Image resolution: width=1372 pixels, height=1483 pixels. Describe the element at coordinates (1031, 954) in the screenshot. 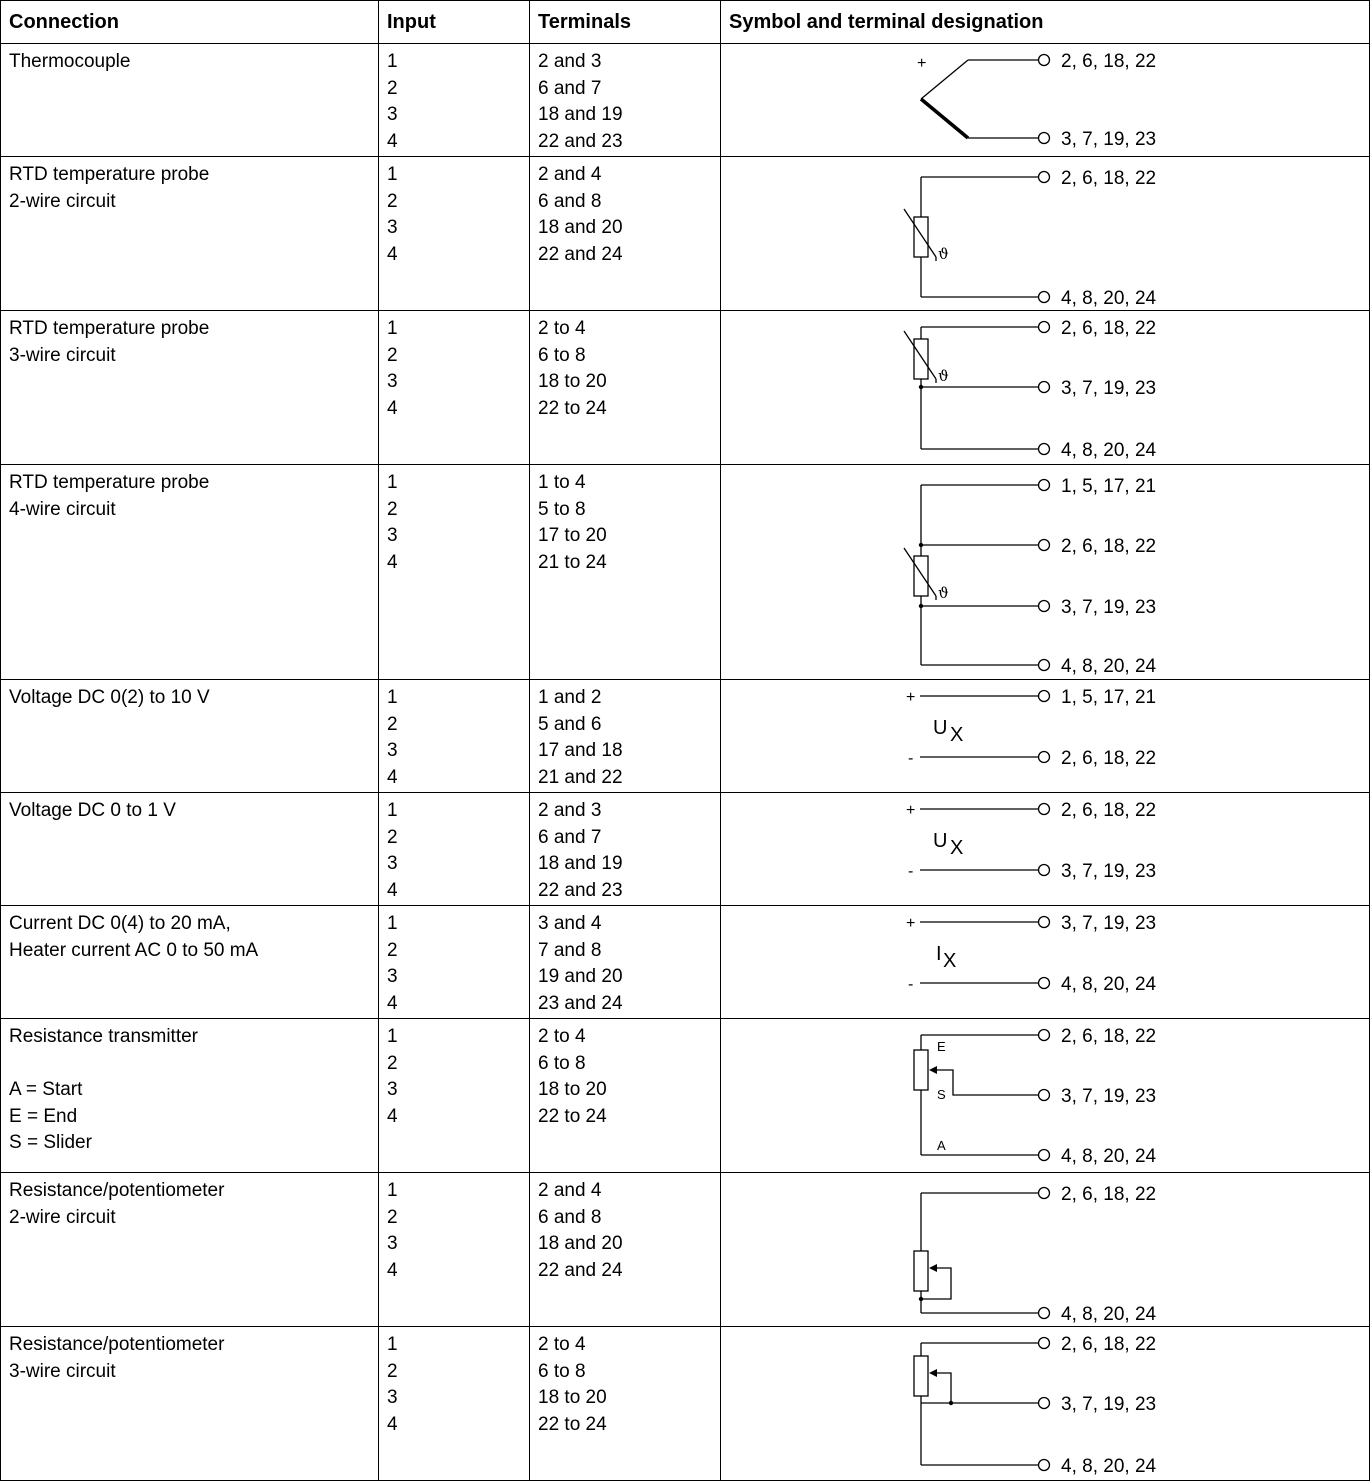

I see `circuit-symbol: + - I X 3, 7, 19, 23 4, 8, 20, 24` at that location.